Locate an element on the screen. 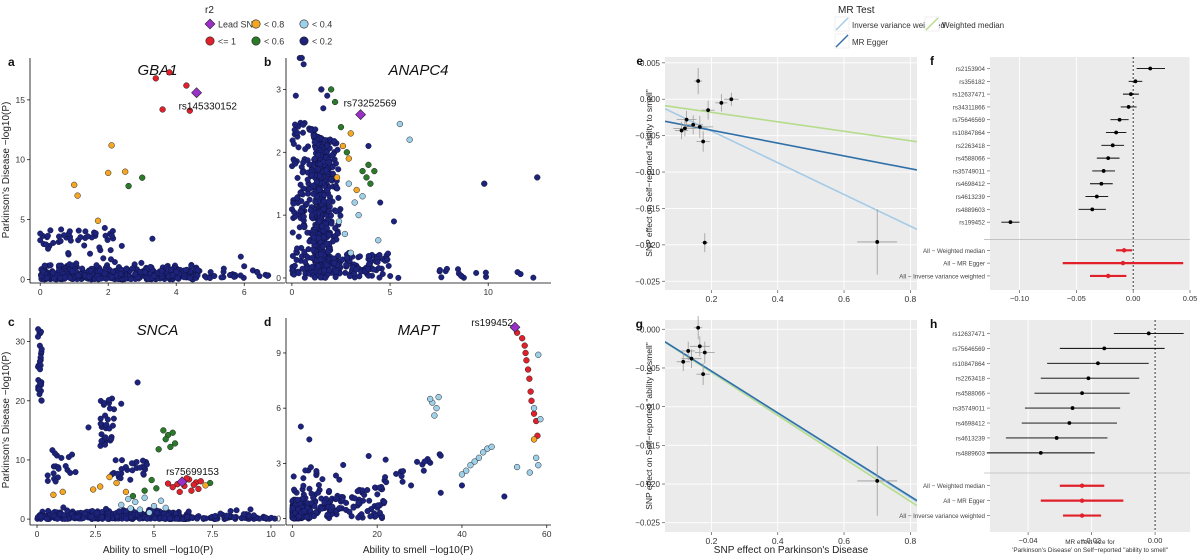 The height and width of the screenshot is (559, 1200). summary-estimate is located at coordinates (1082, 500).